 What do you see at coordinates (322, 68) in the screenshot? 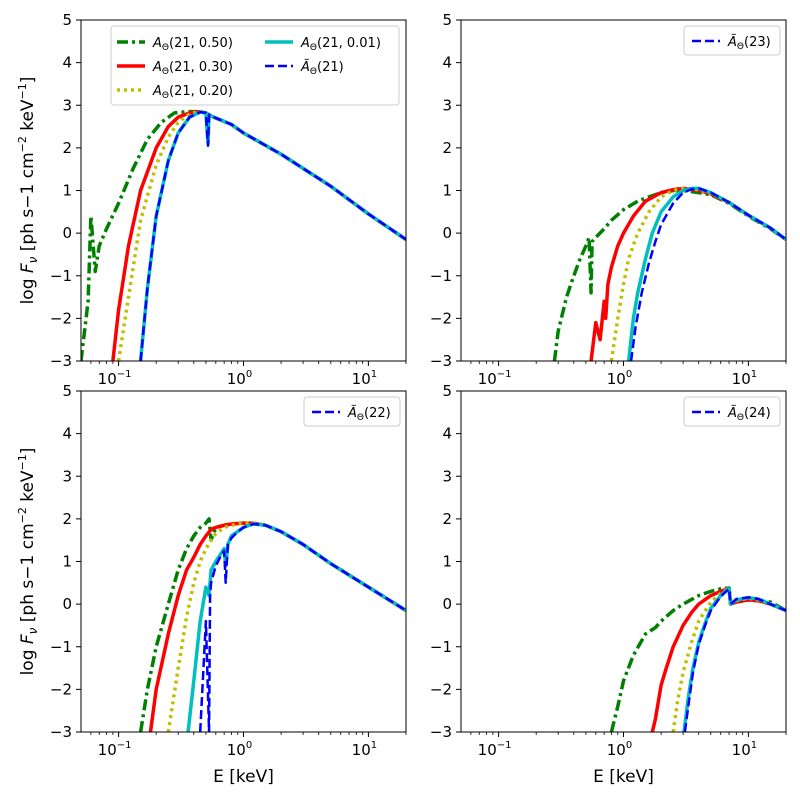
I see `legend-label-21: ÃΘ(21)` at bounding box center [322, 68].